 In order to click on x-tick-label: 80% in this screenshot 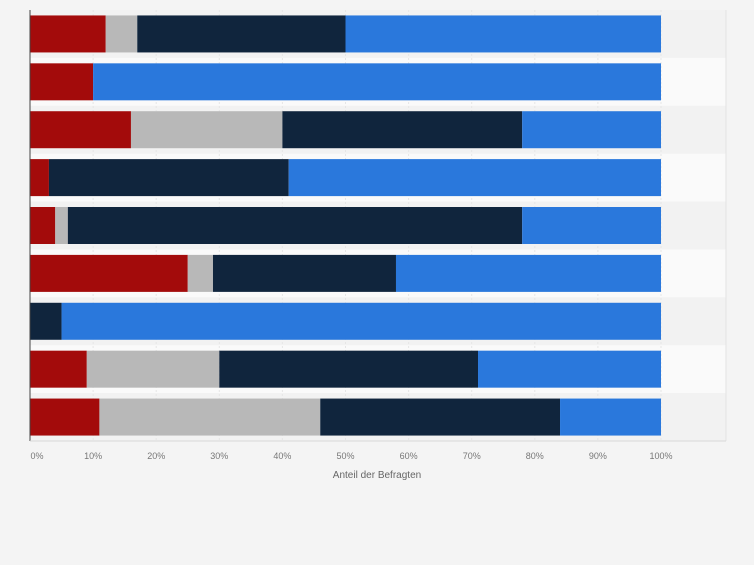, I will do `click(535, 456)`.